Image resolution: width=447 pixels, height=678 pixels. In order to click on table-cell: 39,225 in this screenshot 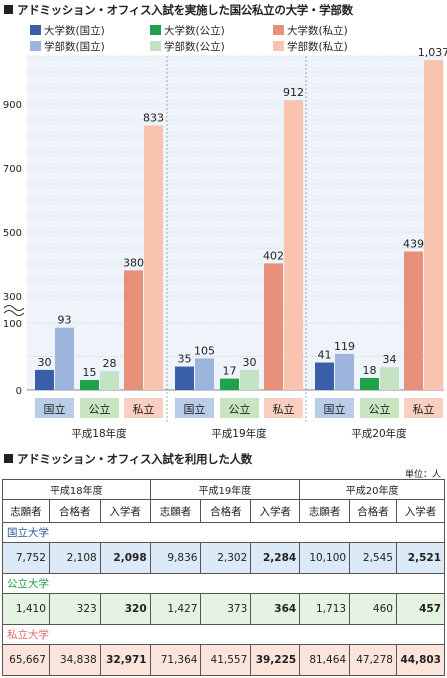, I will do `click(275, 660)`.